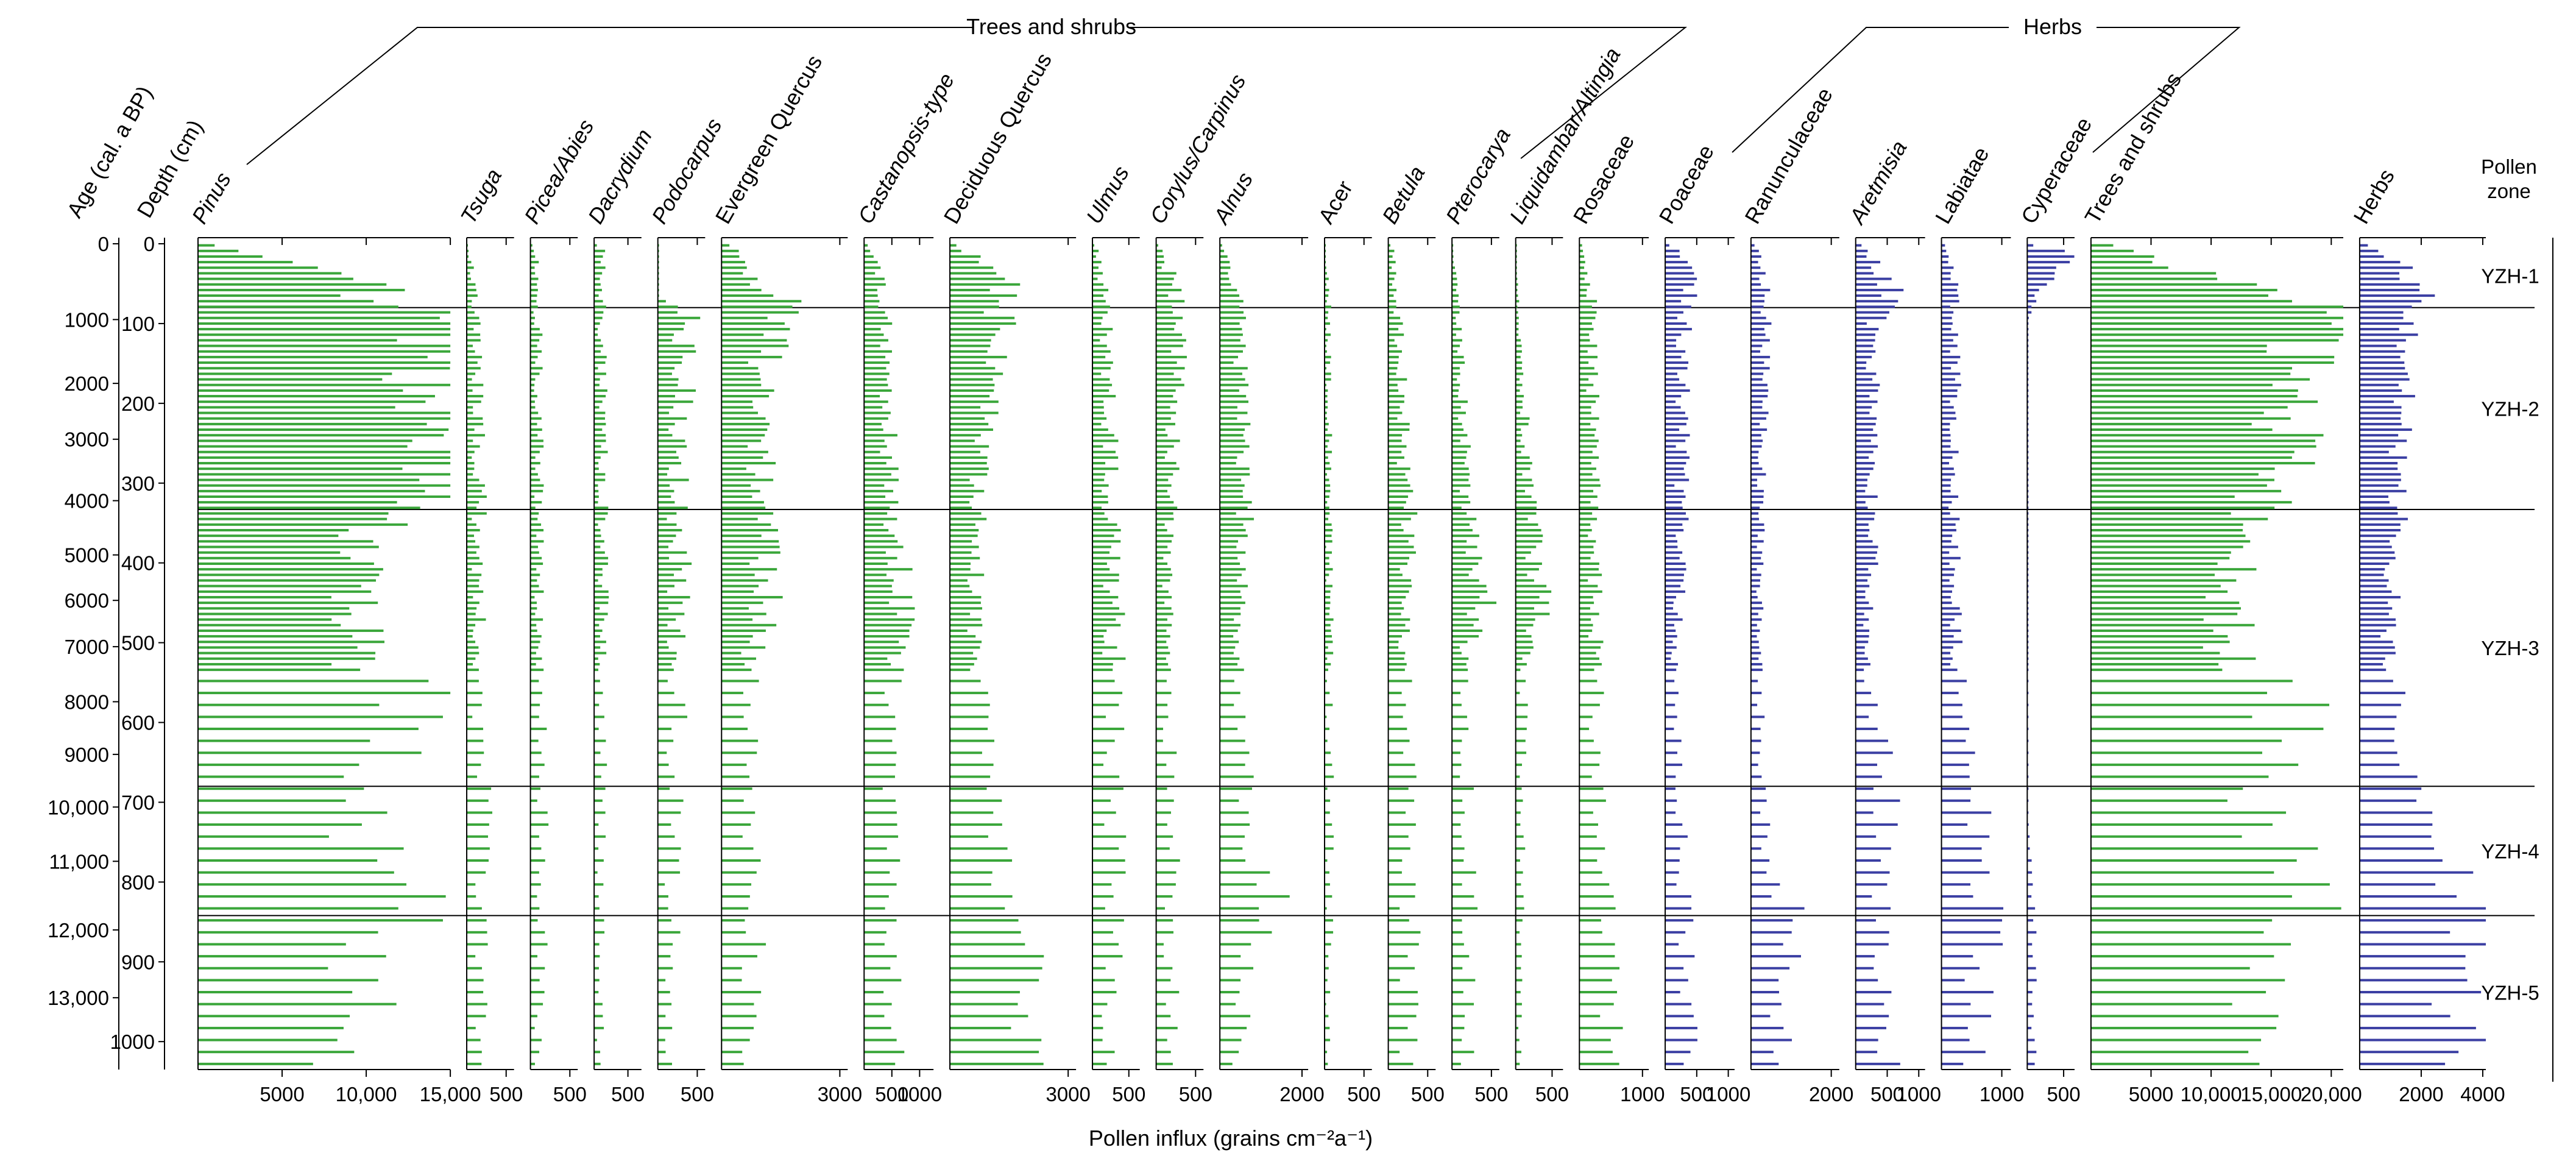 Image resolution: width=2576 pixels, height=1164 pixels. What do you see at coordinates (1565, 135) in the screenshot?
I see `taxon-label: Liquidambar/Altingia` at bounding box center [1565, 135].